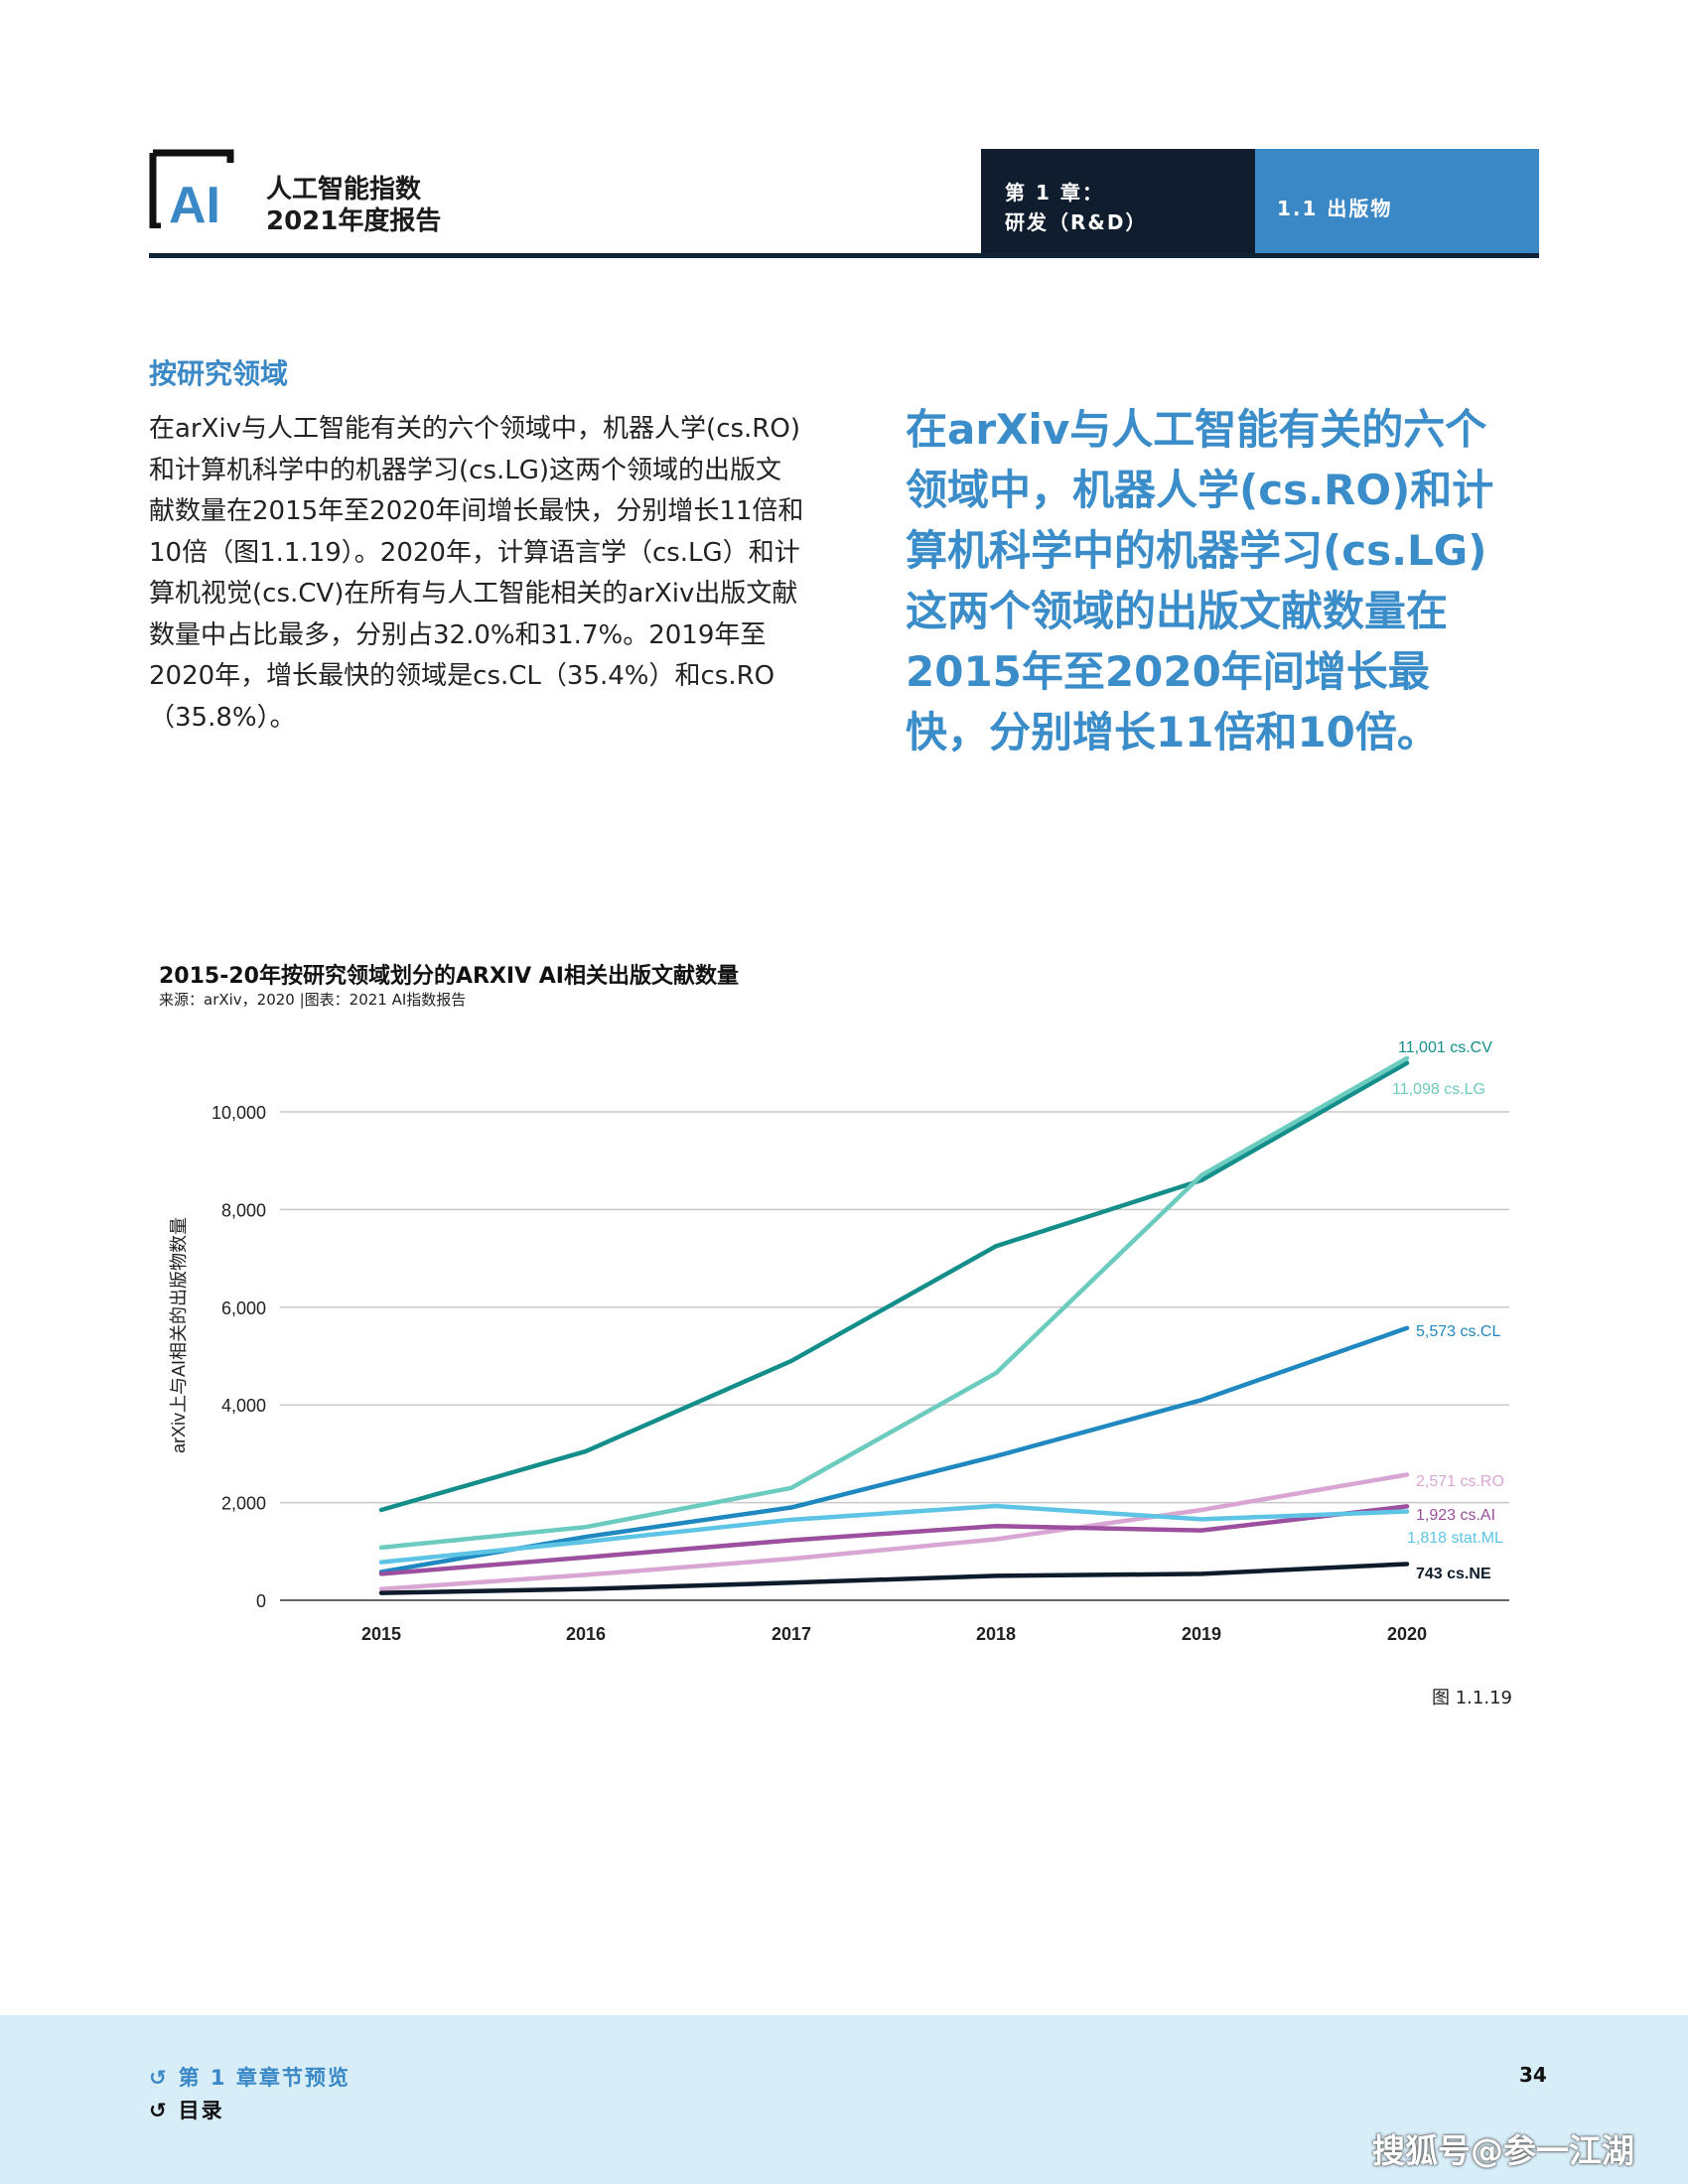 This screenshot has width=1688, height=2184. Describe the element at coordinates (381, 1634) in the screenshot. I see `x-tick-label: 2015` at that location.